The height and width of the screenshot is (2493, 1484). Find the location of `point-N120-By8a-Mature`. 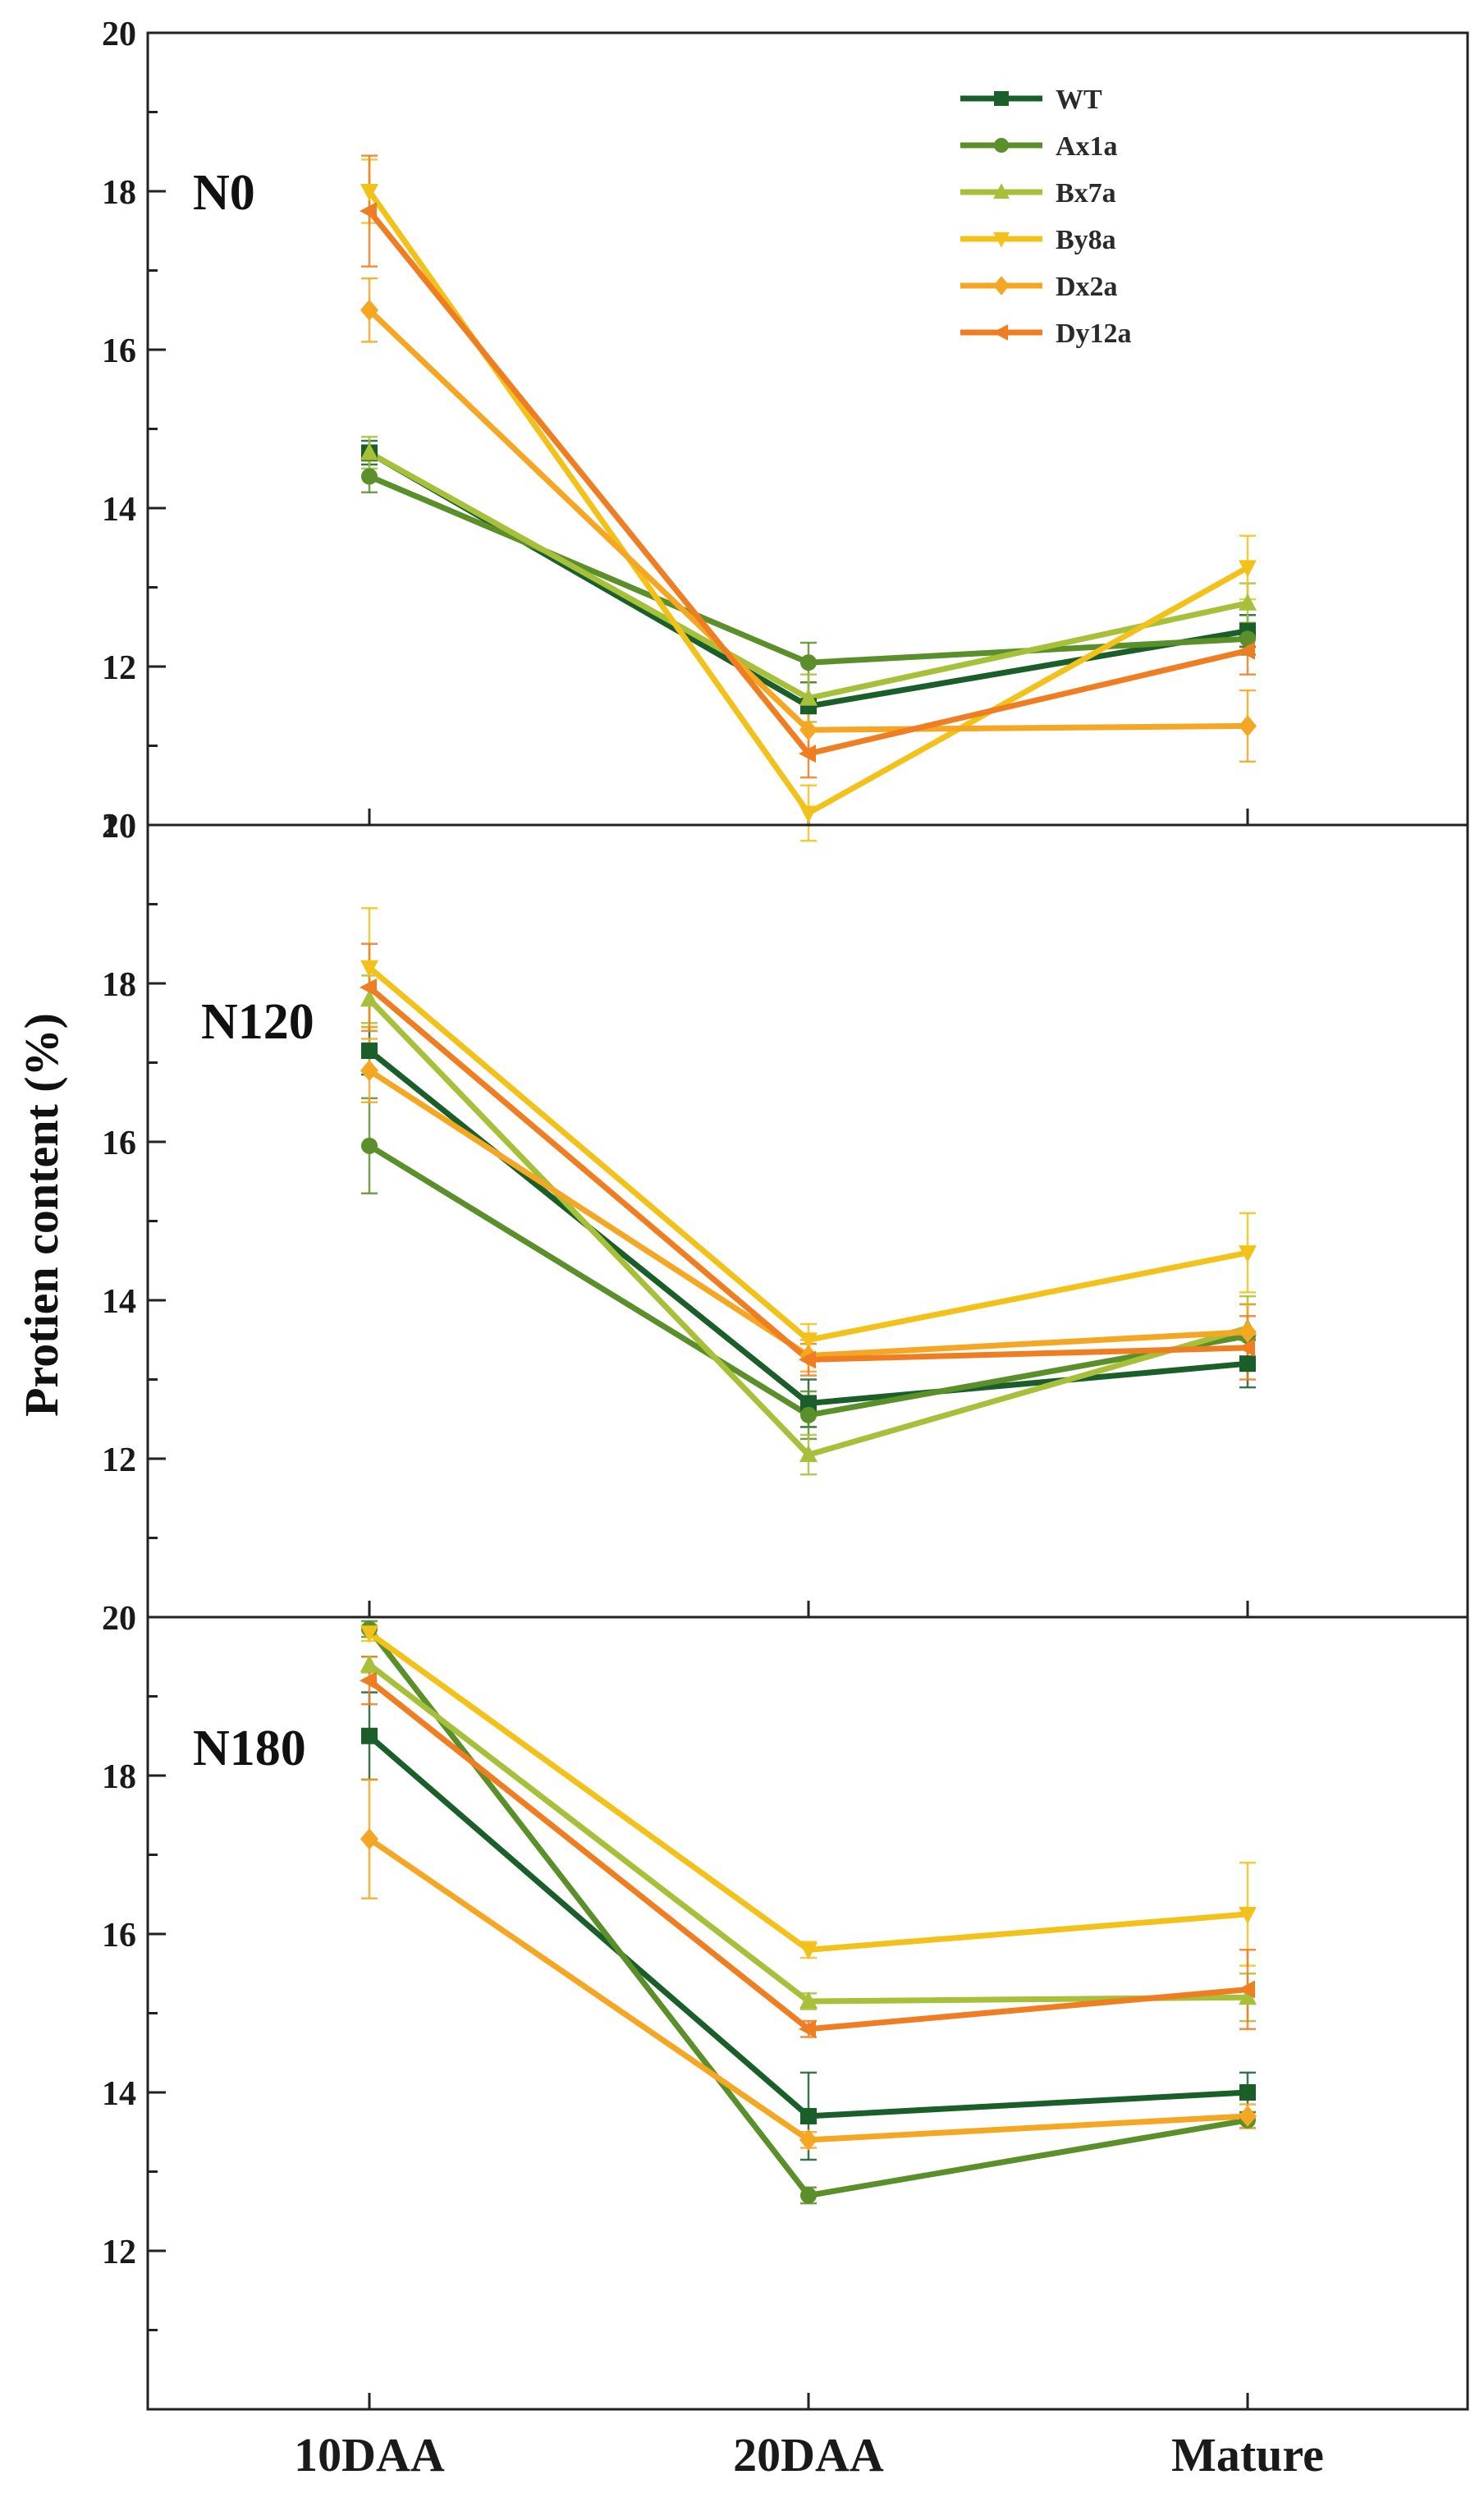

point-N120-By8a-Mature is located at coordinates (1248, 1254).